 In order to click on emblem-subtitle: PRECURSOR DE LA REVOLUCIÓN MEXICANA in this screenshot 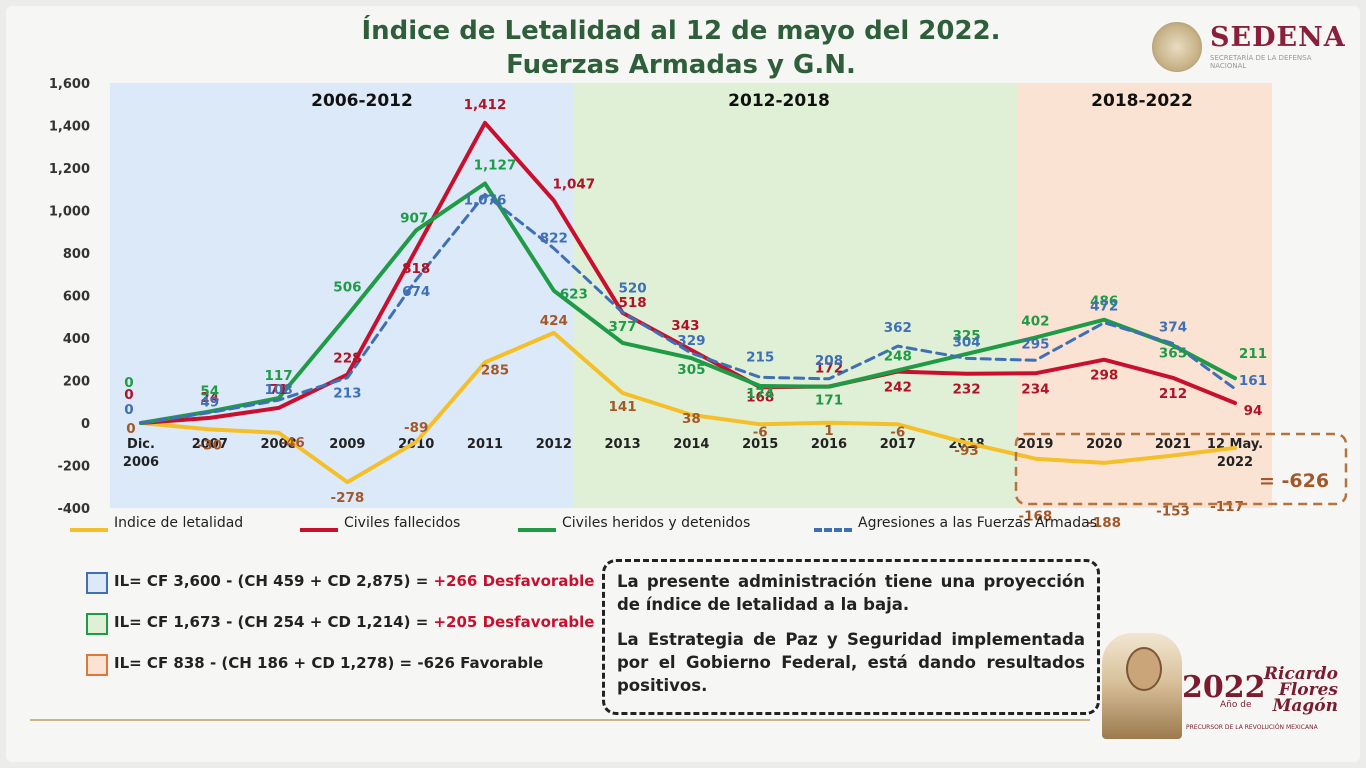, I will do `click(1252, 727)`.